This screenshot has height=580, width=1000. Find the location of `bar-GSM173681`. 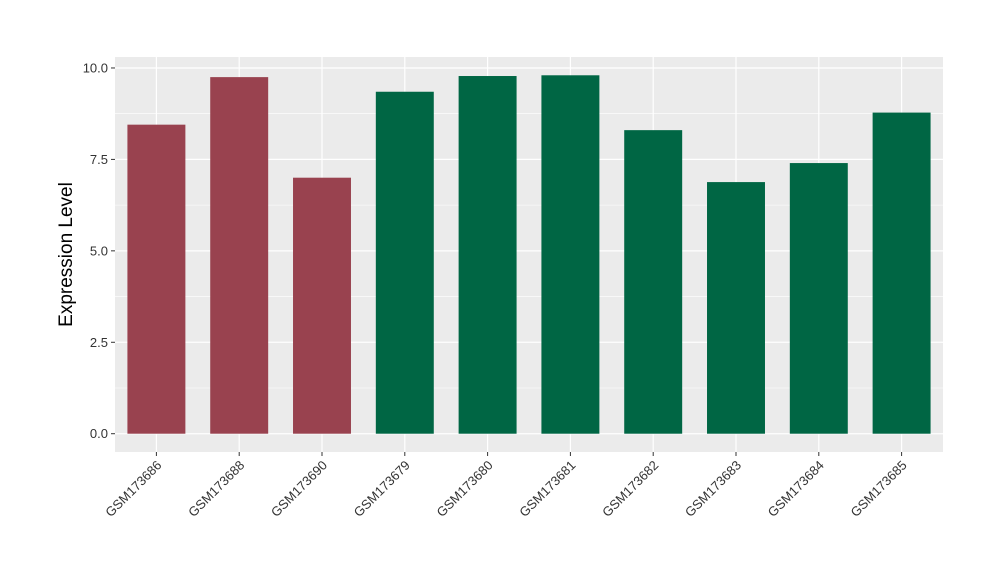

bar-GSM173681 is located at coordinates (570, 254).